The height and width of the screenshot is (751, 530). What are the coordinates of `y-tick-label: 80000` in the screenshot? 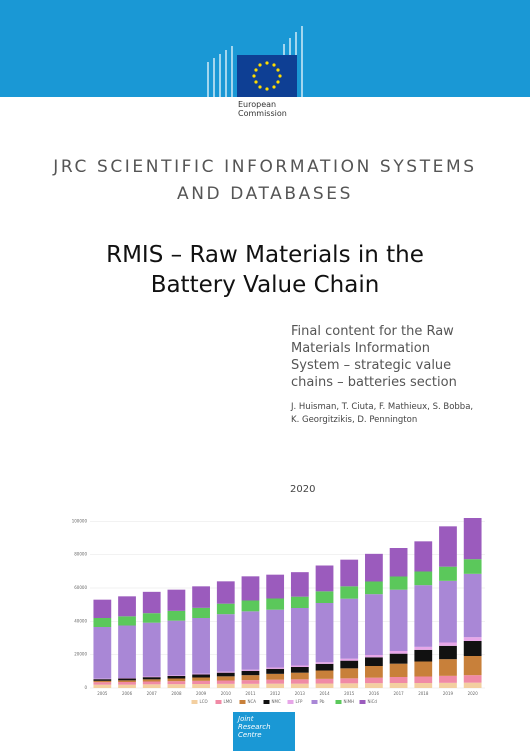 It's located at (80, 554).